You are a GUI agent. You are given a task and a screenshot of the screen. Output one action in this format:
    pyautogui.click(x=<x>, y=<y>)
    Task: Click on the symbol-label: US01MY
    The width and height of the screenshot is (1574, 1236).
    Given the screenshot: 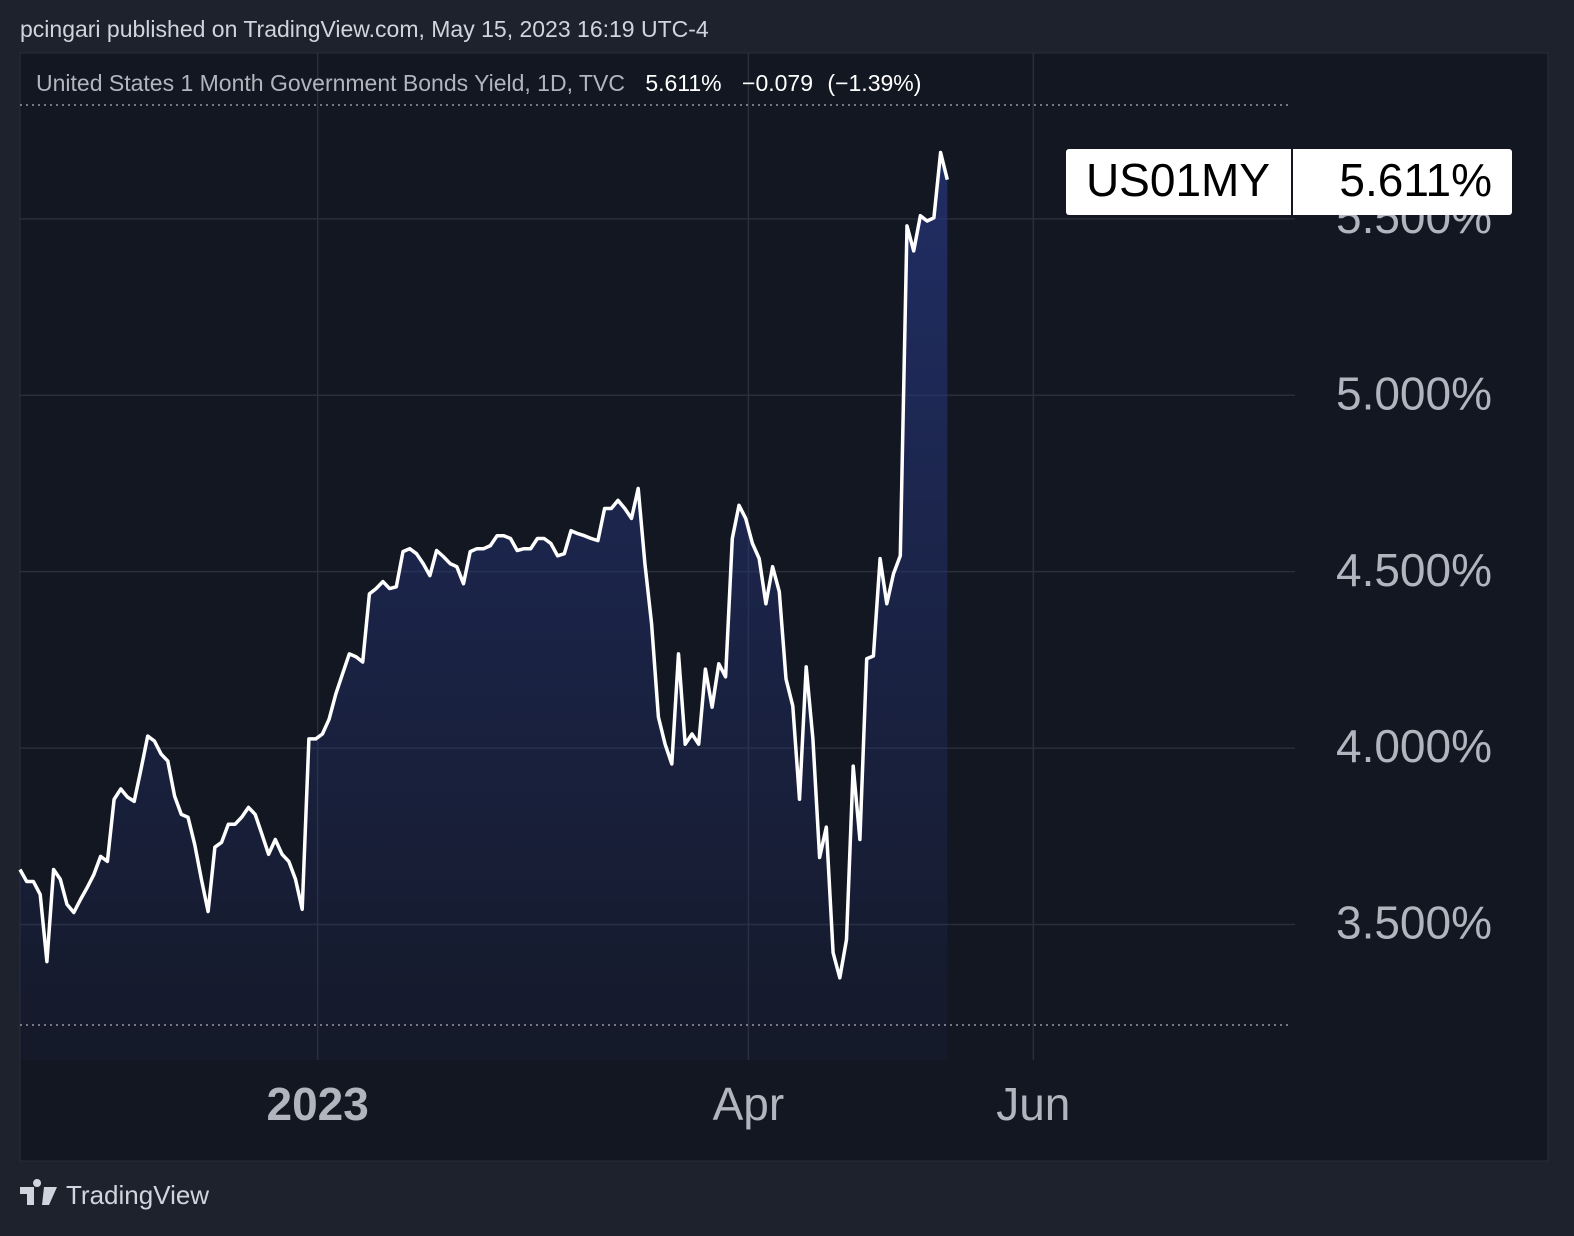 What is the action you would take?
    pyautogui.click(x=1178, y=180)
    